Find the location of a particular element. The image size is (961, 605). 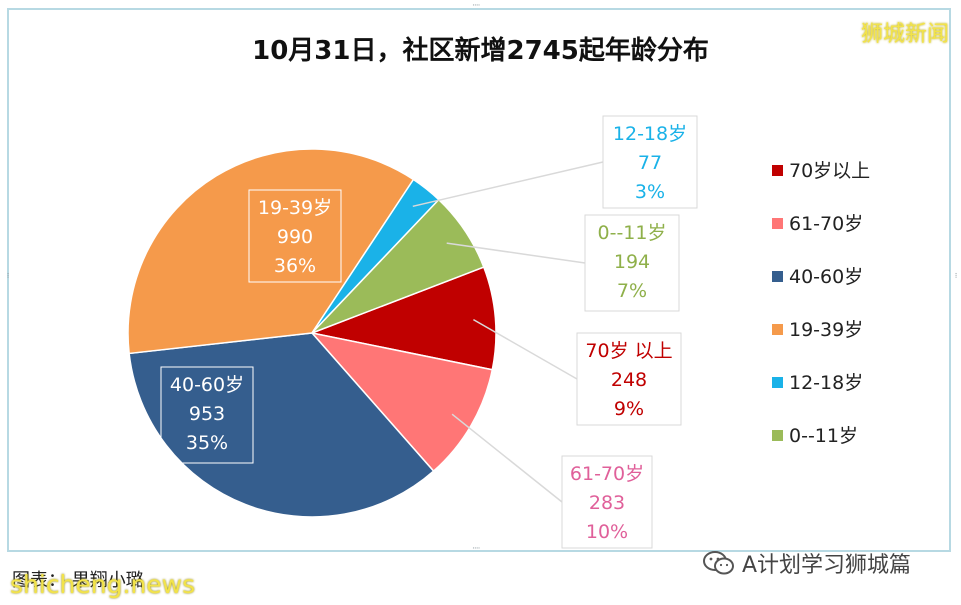

callout-percent-40-60: 35% is located at coordinates (207, 443).